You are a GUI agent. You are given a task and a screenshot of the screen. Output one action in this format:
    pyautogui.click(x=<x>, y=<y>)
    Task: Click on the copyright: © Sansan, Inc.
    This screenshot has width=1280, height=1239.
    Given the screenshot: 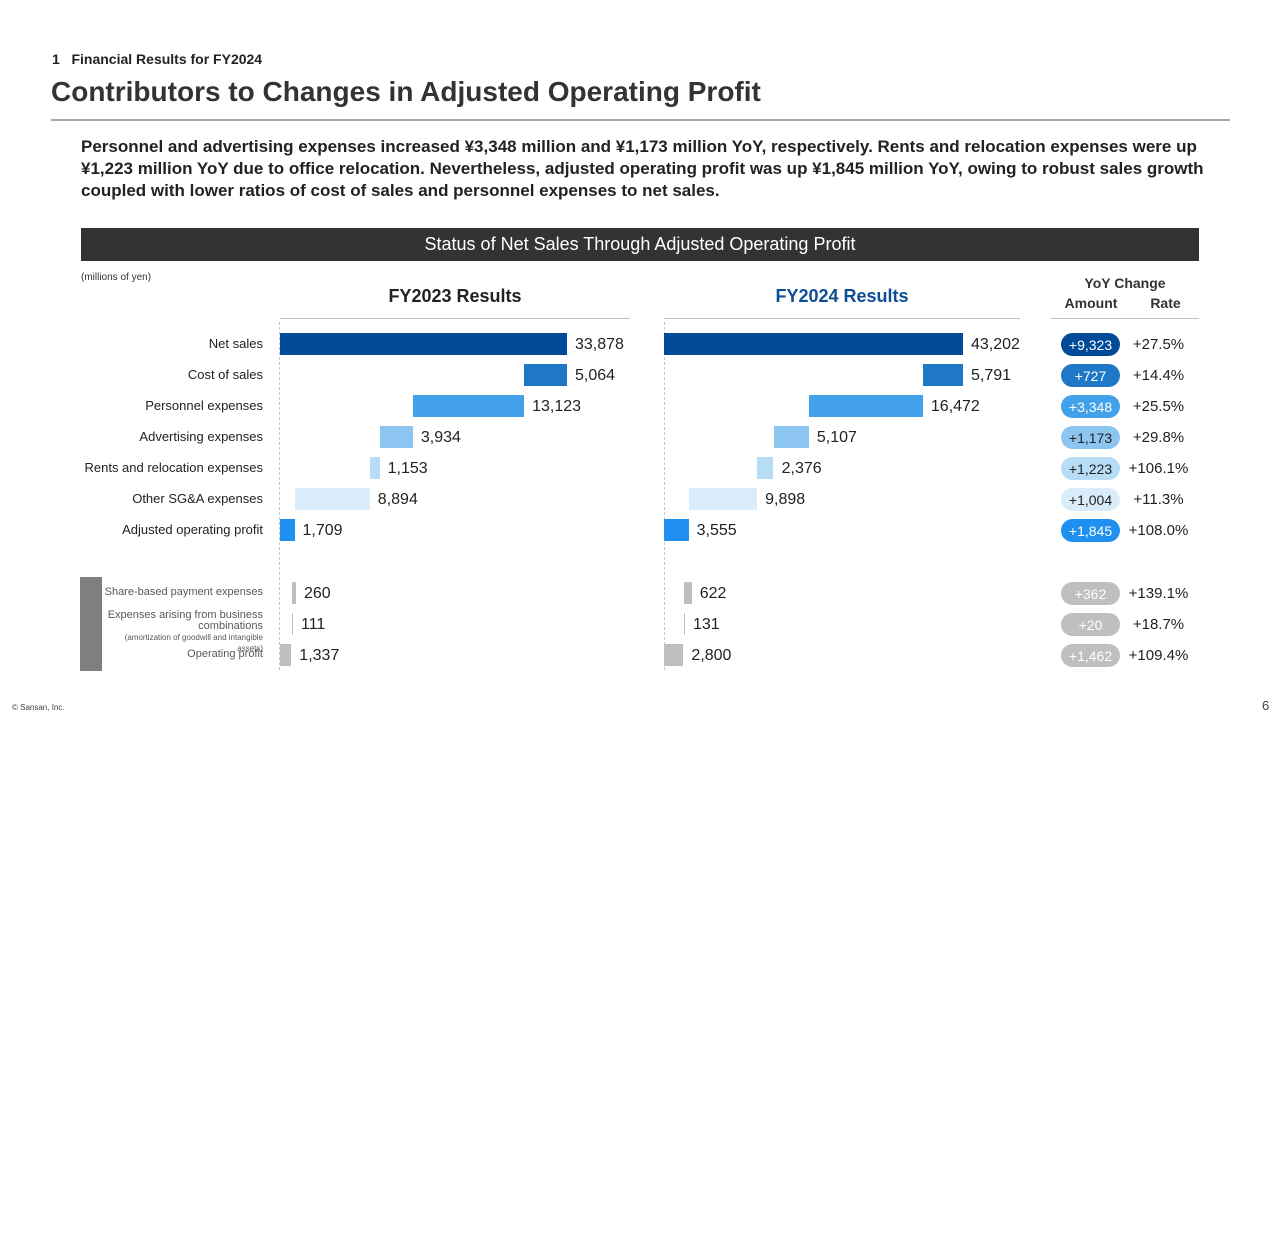 What is the action you would take?
    pyautogui.click(x=38, y=707)
    